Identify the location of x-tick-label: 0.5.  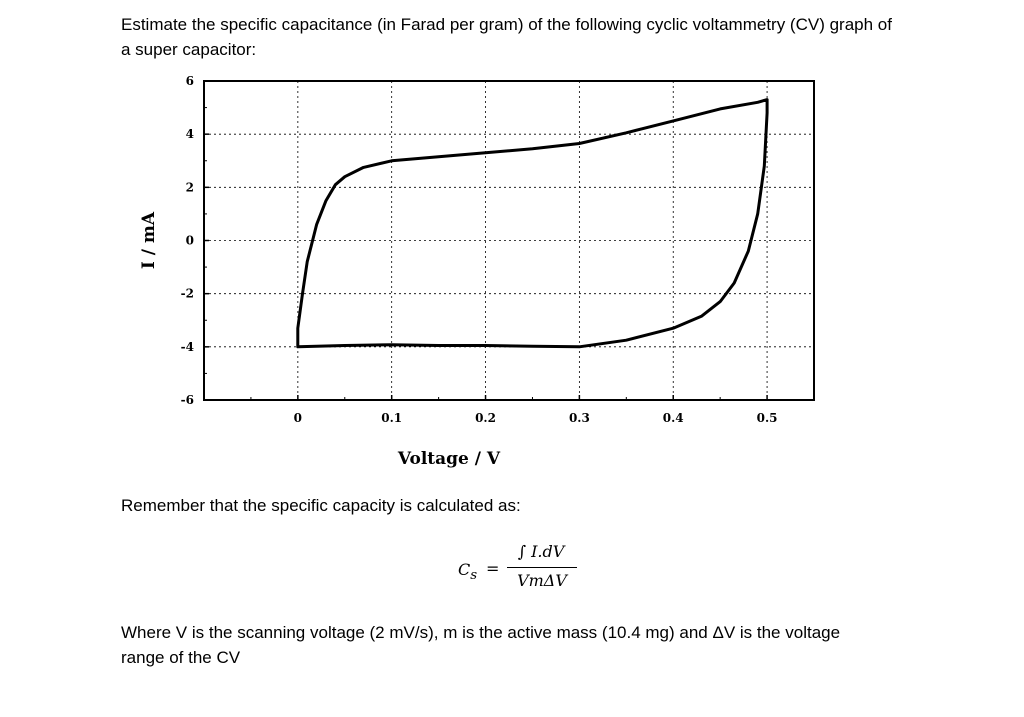
(767, 418).